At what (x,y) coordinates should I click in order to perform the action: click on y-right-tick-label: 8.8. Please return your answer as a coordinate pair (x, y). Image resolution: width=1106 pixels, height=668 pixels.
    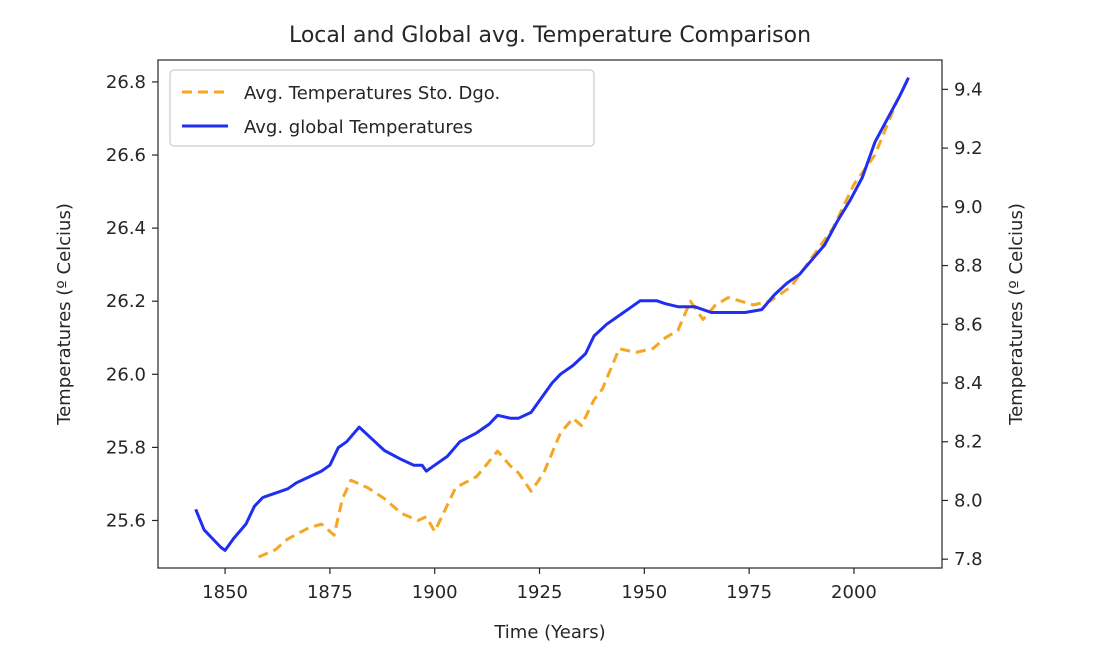
    Looking at the image, I should click on (968, 266).